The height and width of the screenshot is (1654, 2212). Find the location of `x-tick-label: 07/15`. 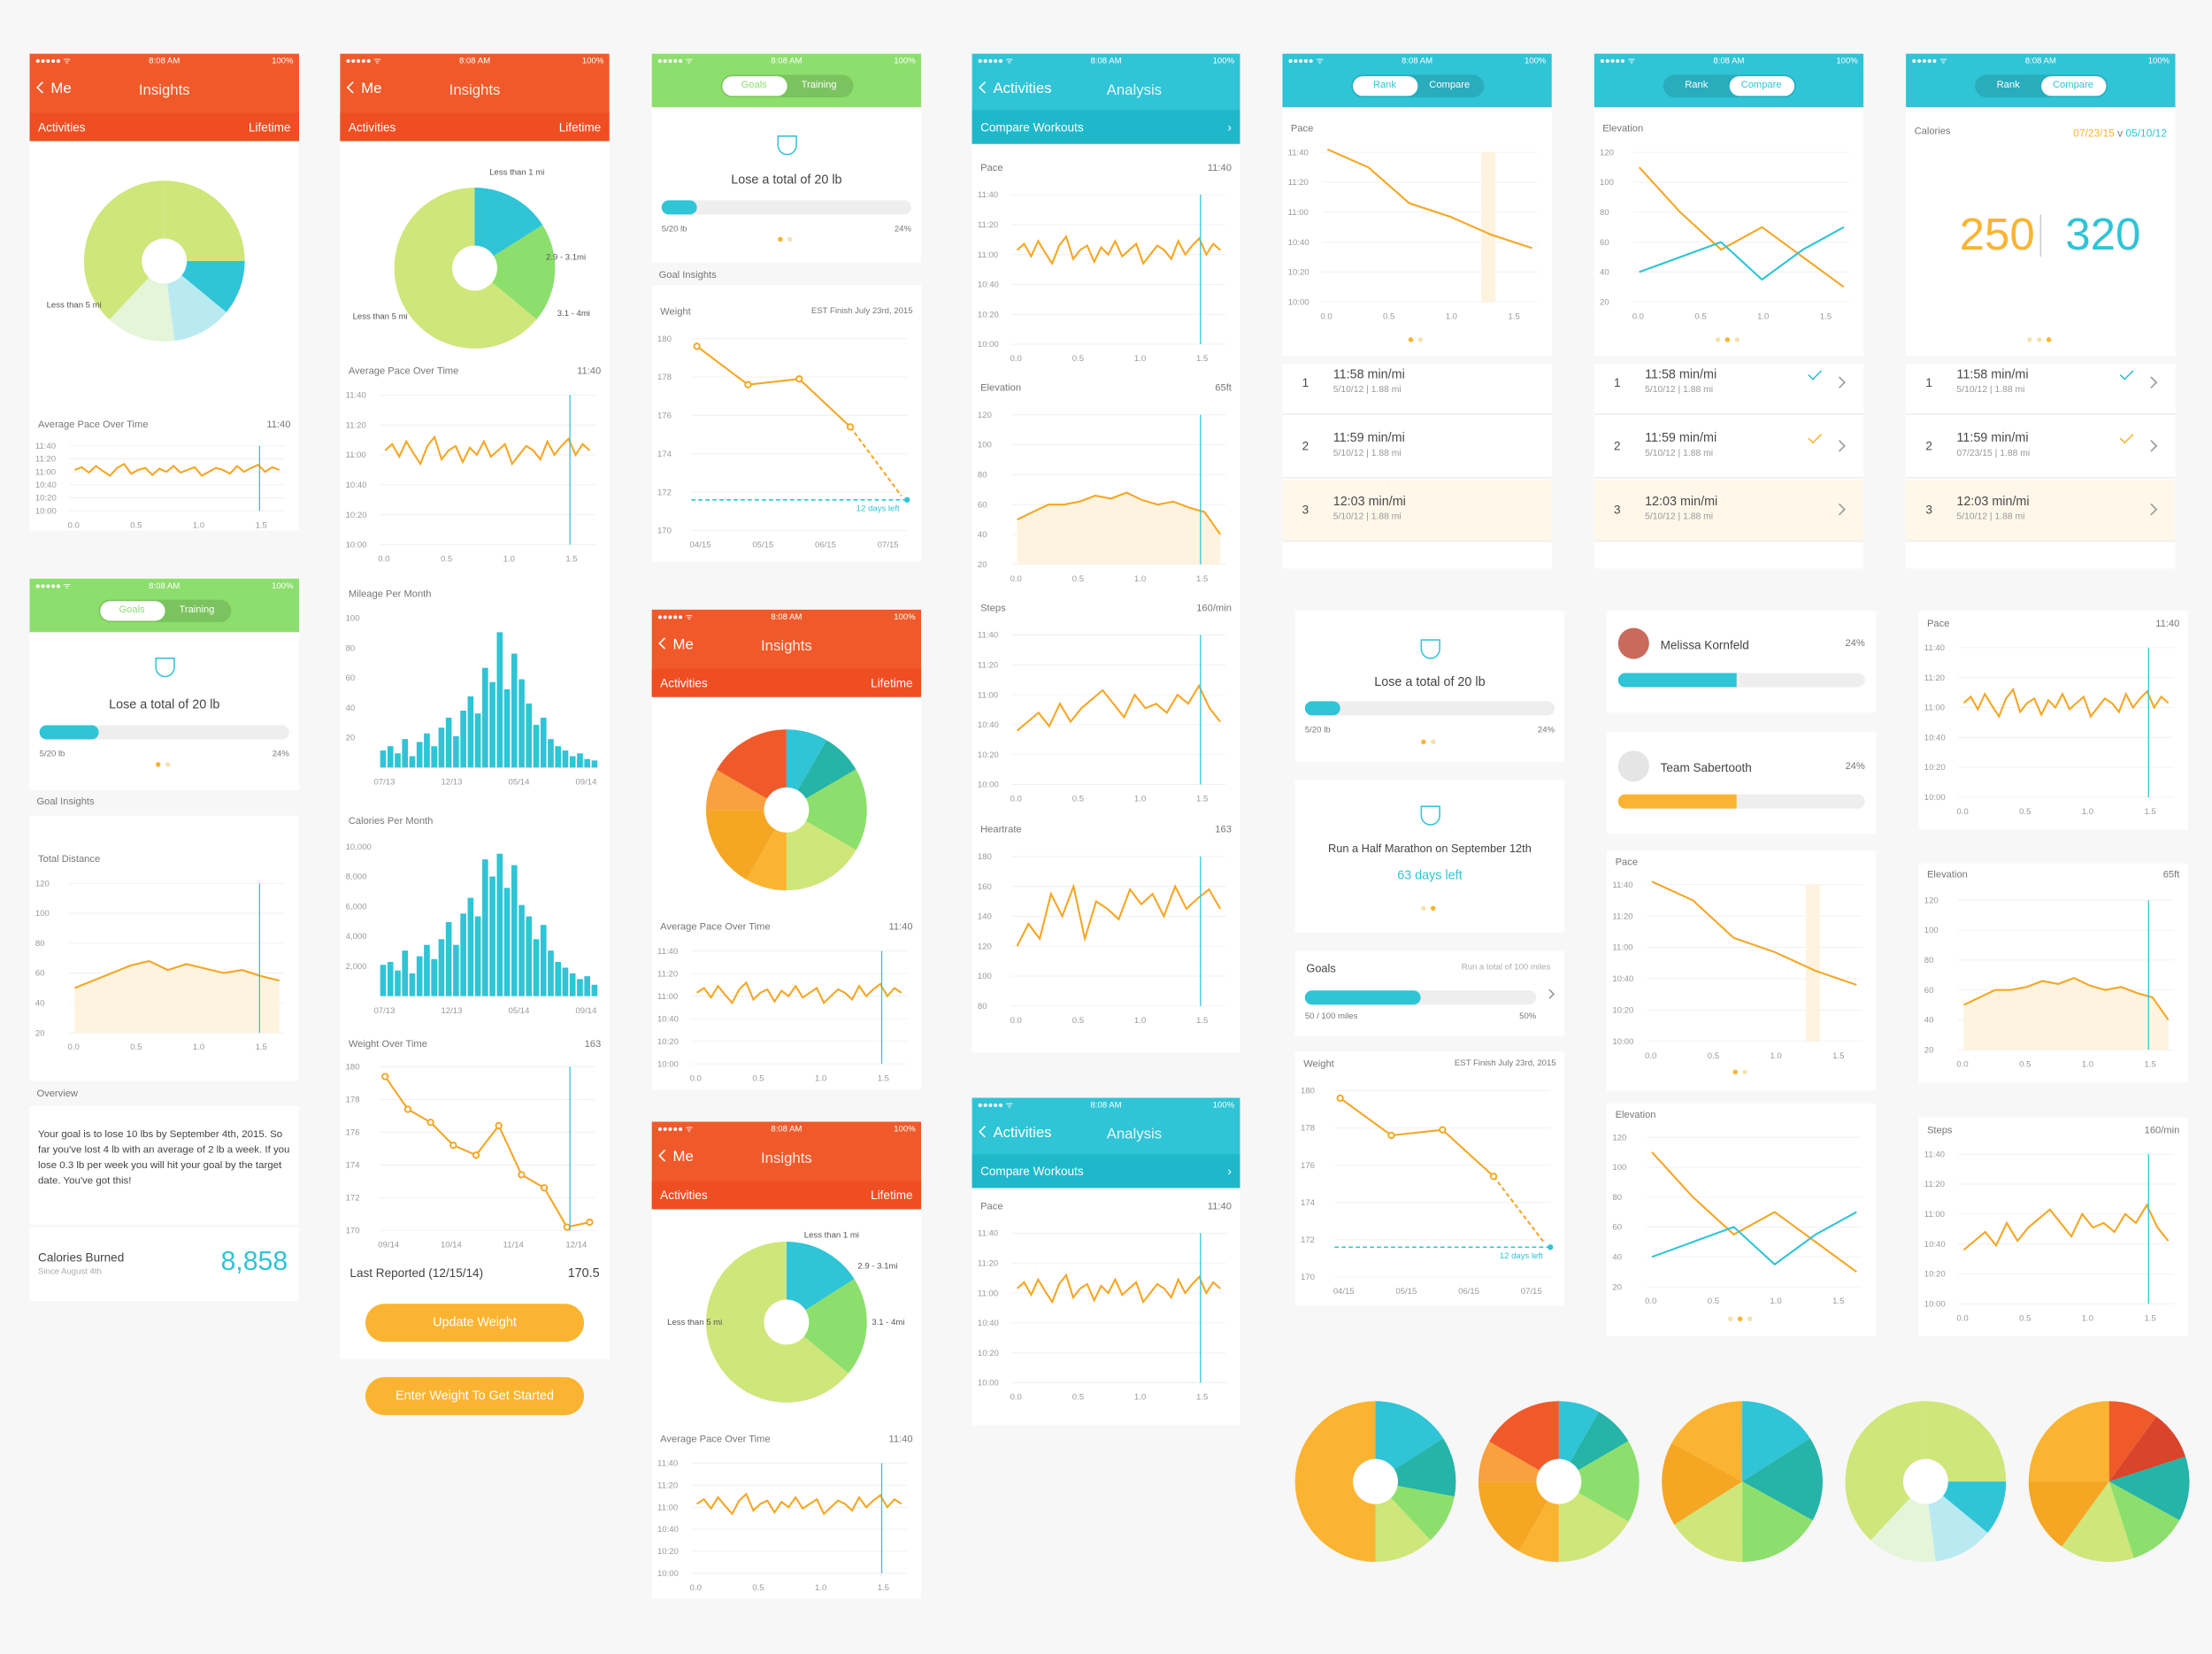

x-tick-label: 07/15 is located at coordinates (1532, 1292).